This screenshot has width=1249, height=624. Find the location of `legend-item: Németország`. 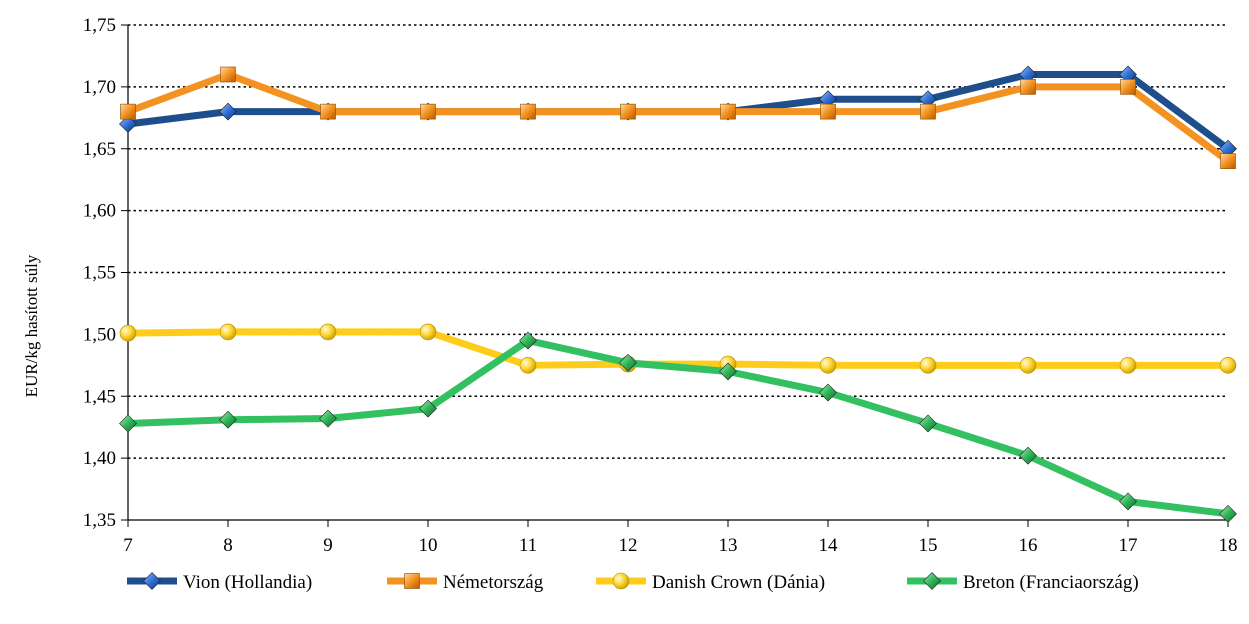

legend-item: Németország is located at coordinates (465, 582).